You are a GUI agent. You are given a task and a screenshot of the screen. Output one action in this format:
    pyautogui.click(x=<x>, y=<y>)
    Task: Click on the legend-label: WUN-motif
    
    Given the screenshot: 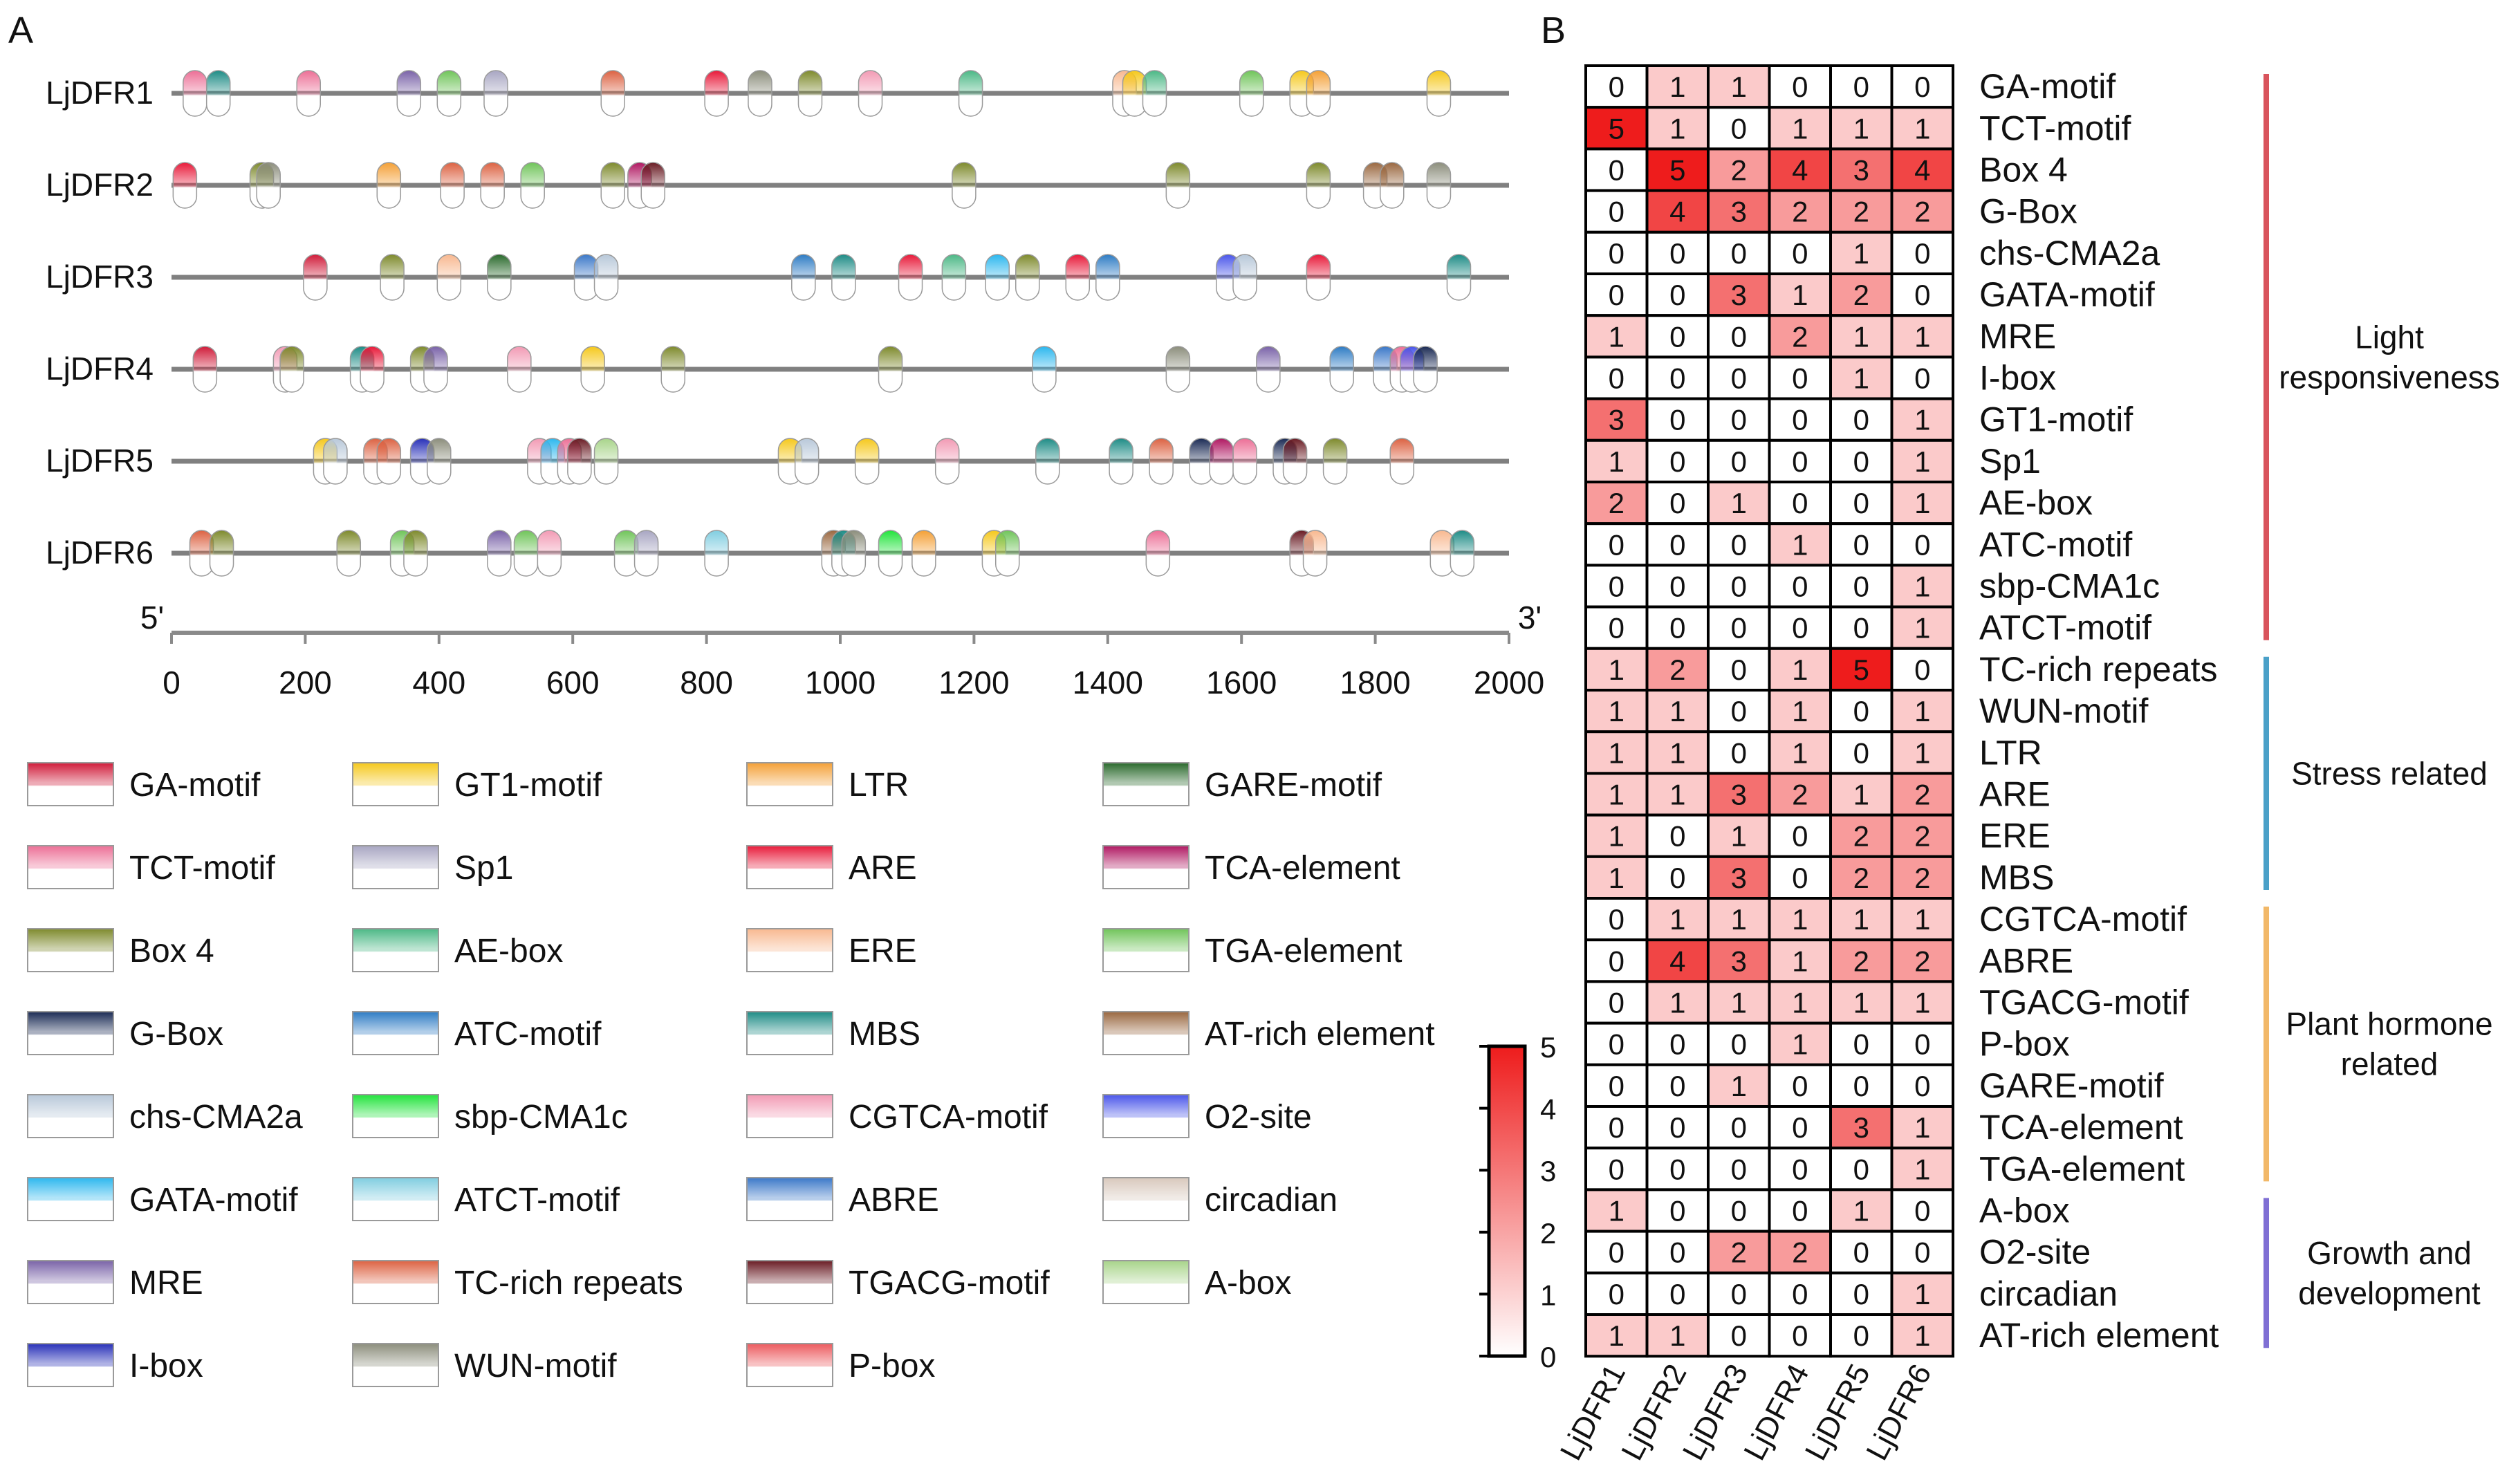 What is the action you would take?
    pyautogui.click(x=535, y=1366)
    